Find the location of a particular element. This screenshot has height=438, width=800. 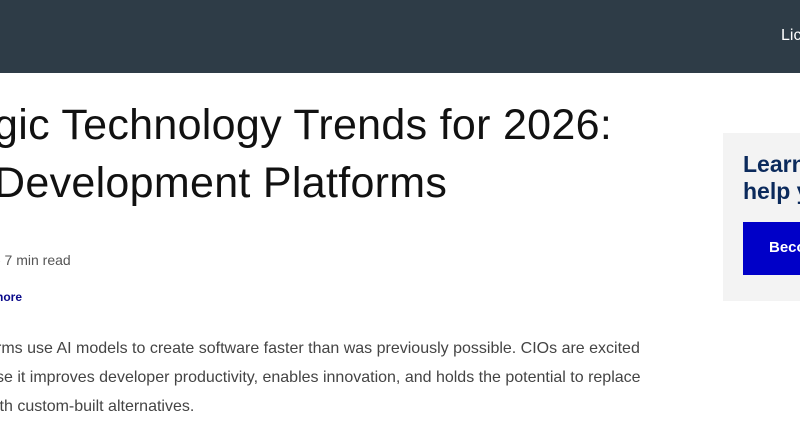

cta-title-line-1: Learn is located at coordinates (771, 164).